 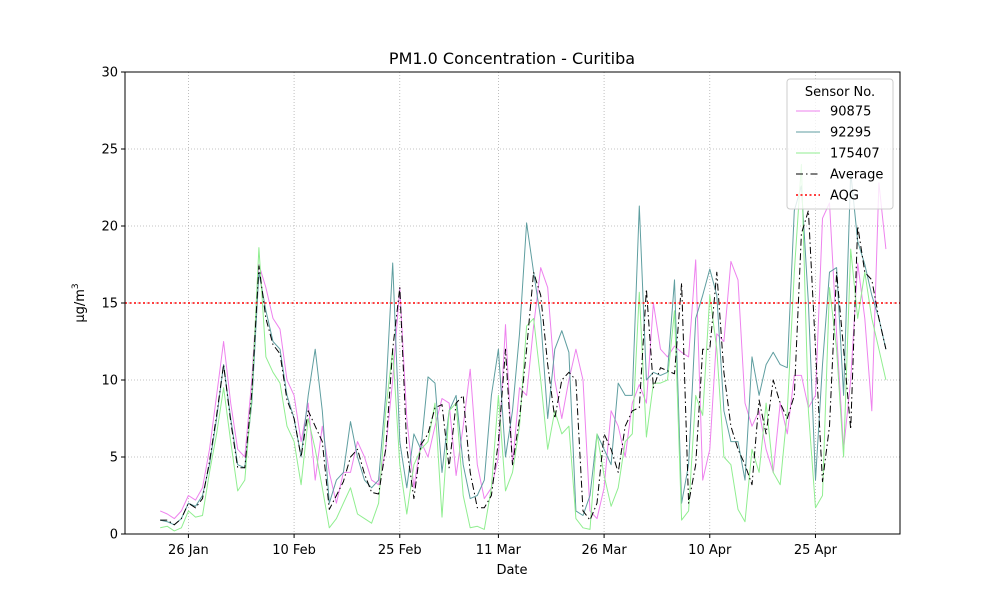 I want to click on legend-label: 90875, so click(x=850, y=112).